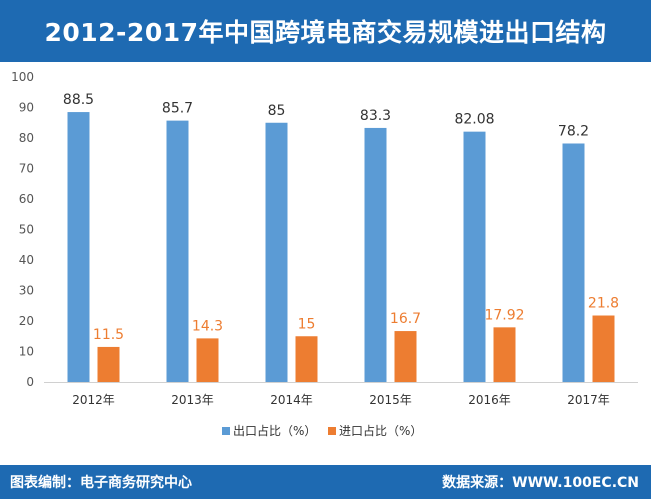 The image size is (651, 499). I want to click on data-label-export: 83.3, so click(375, 116).